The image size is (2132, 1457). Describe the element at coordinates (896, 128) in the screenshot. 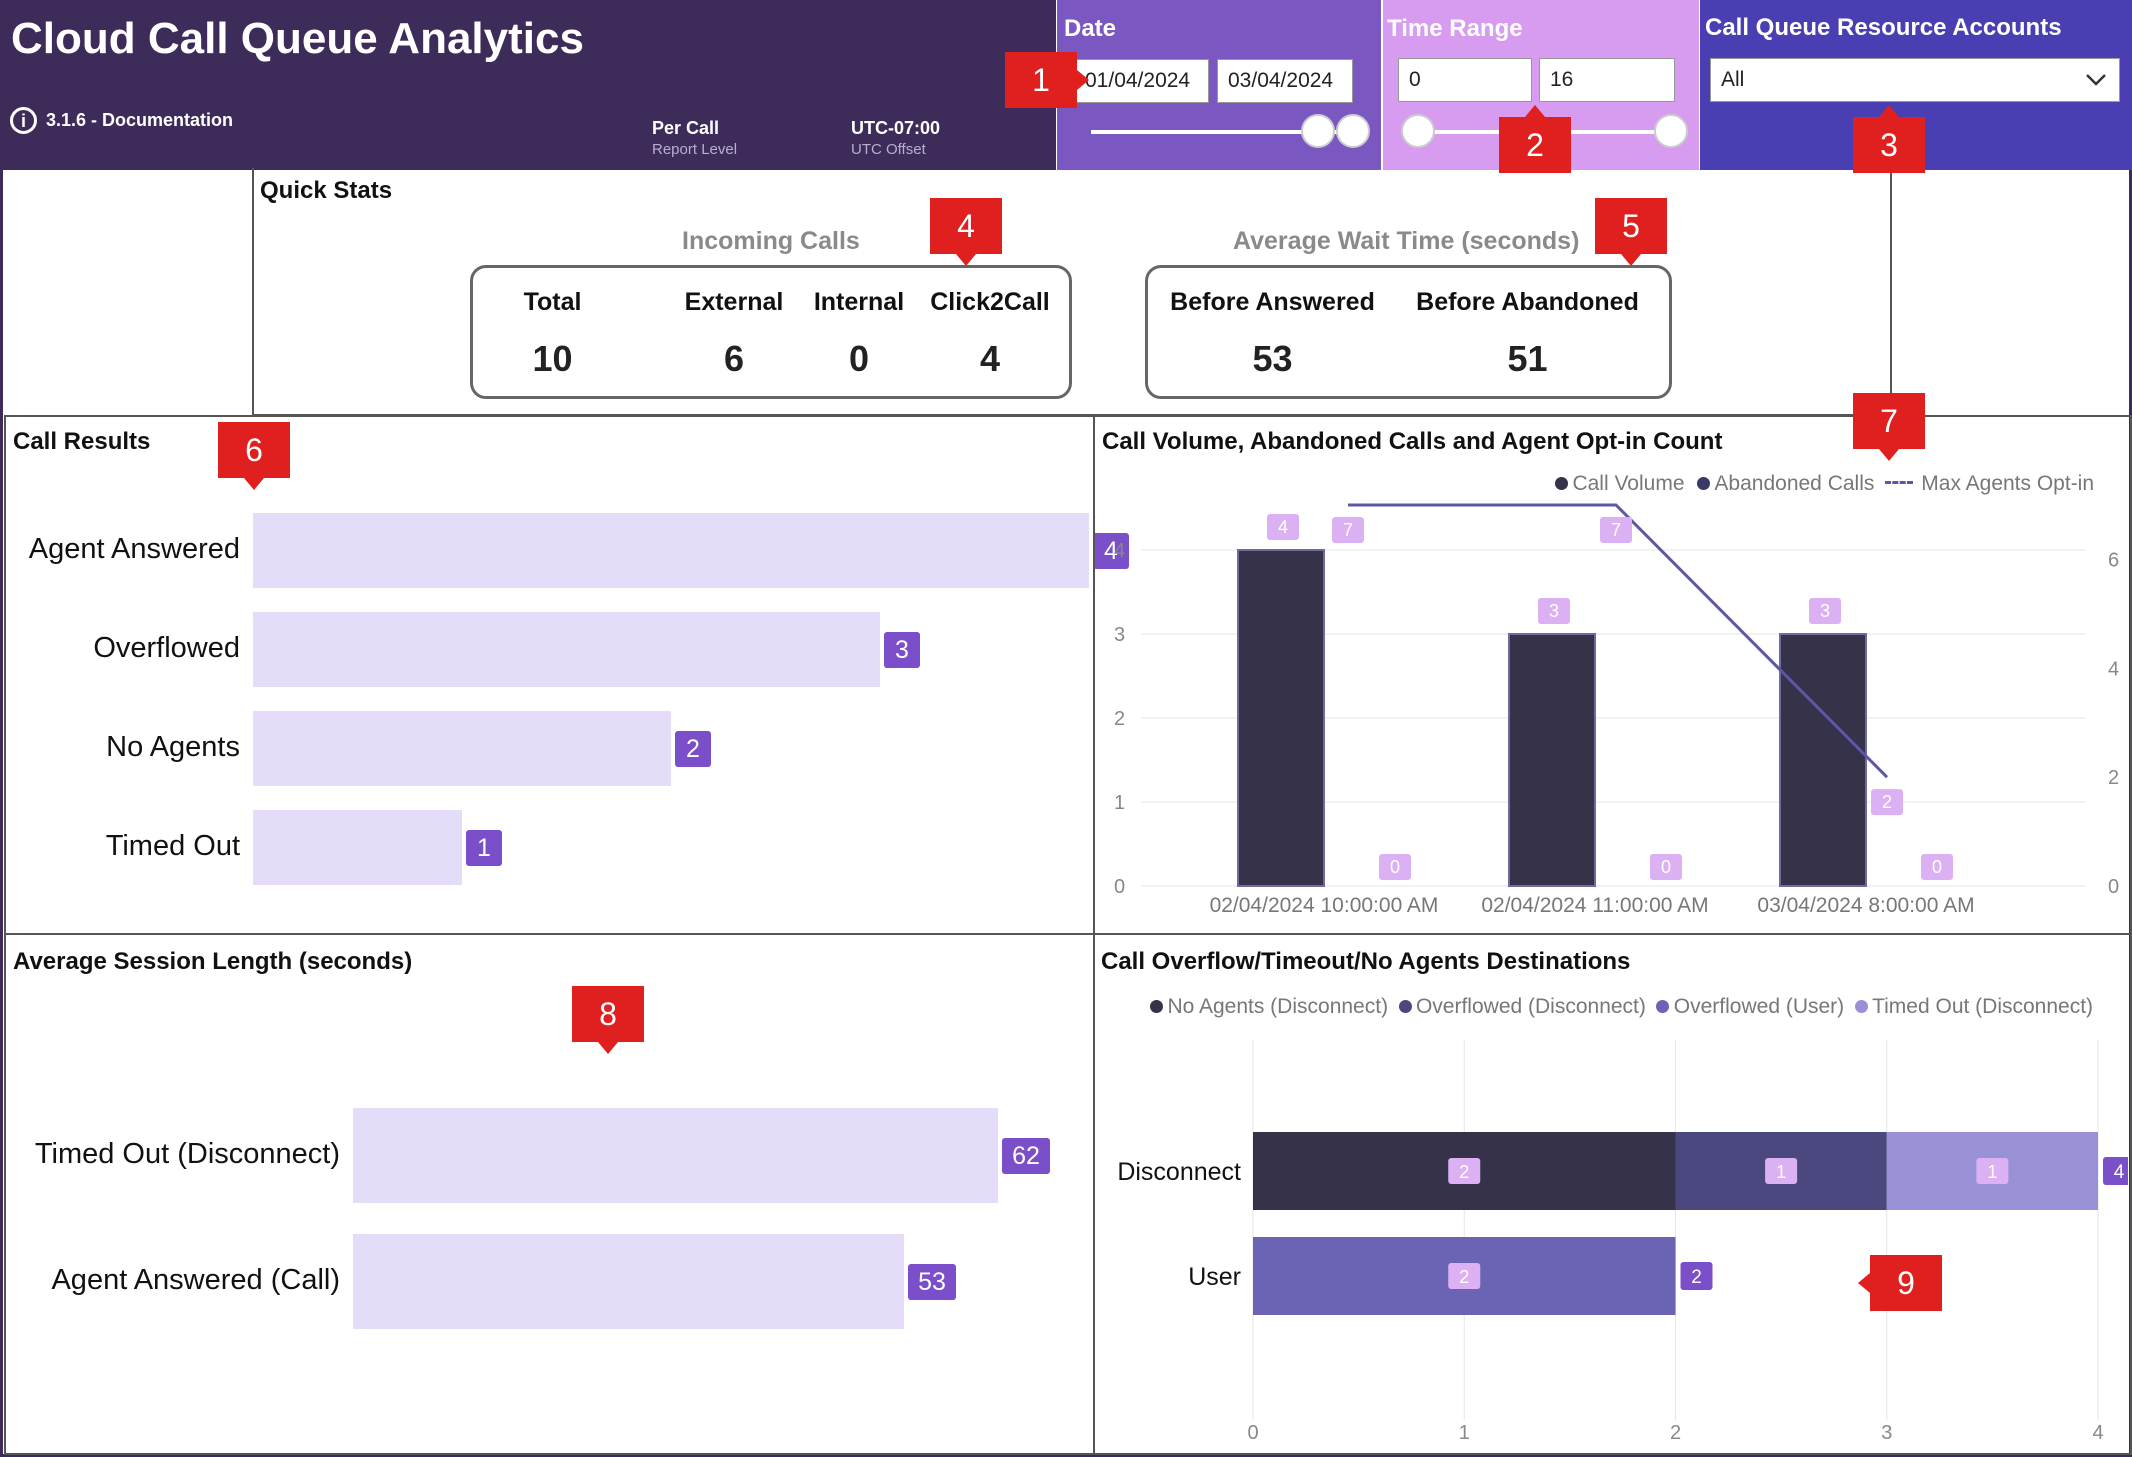

I see `utc-offset-value: UTC-07:00` at that location.